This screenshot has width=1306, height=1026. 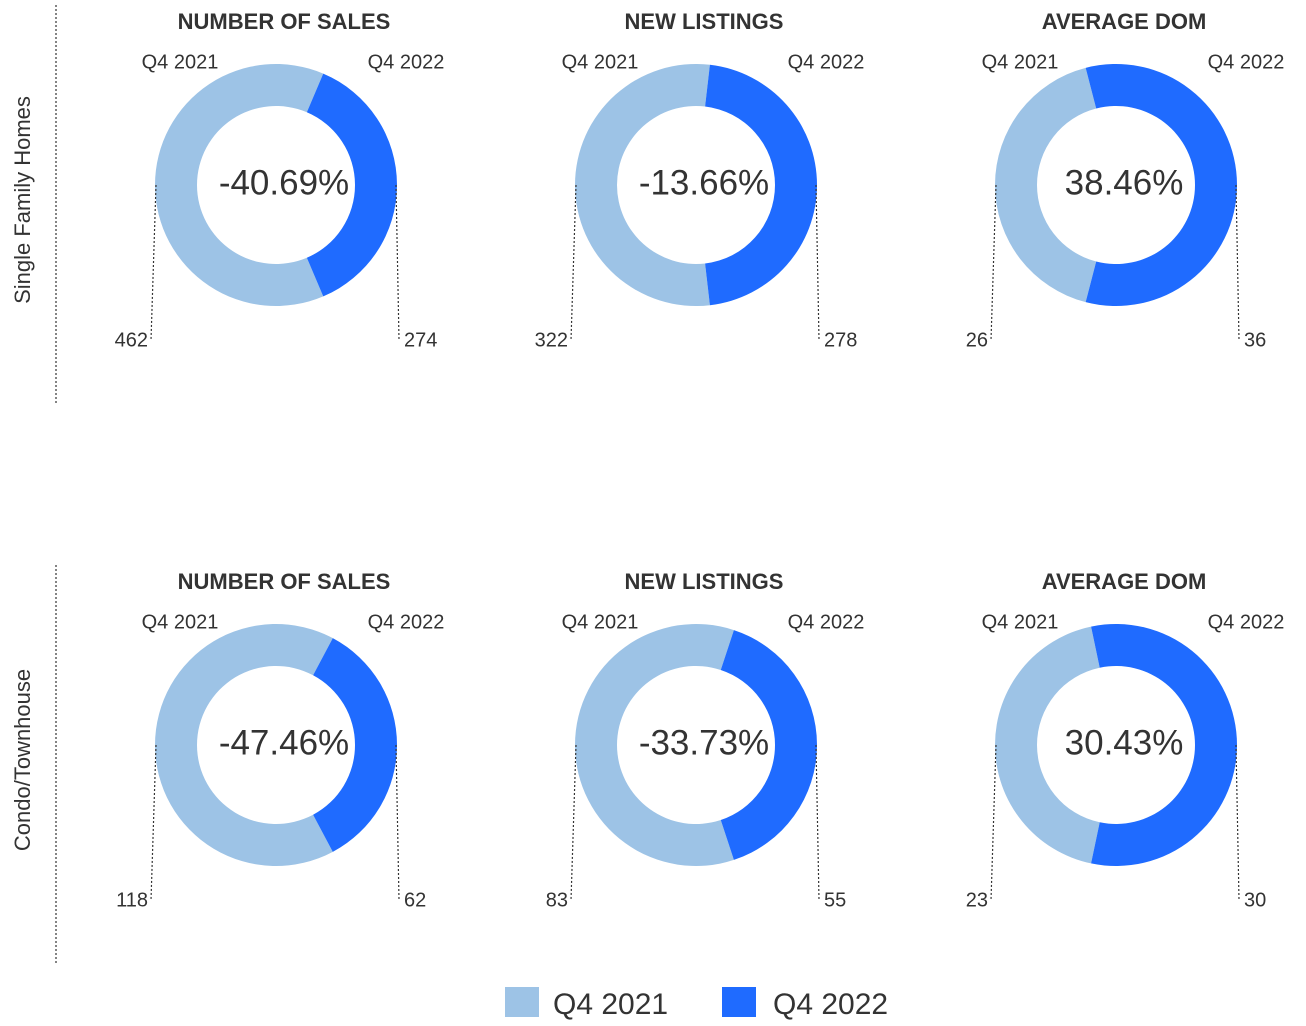 I want to click on center-label: 30.43%, so click(x=1124, y=742).